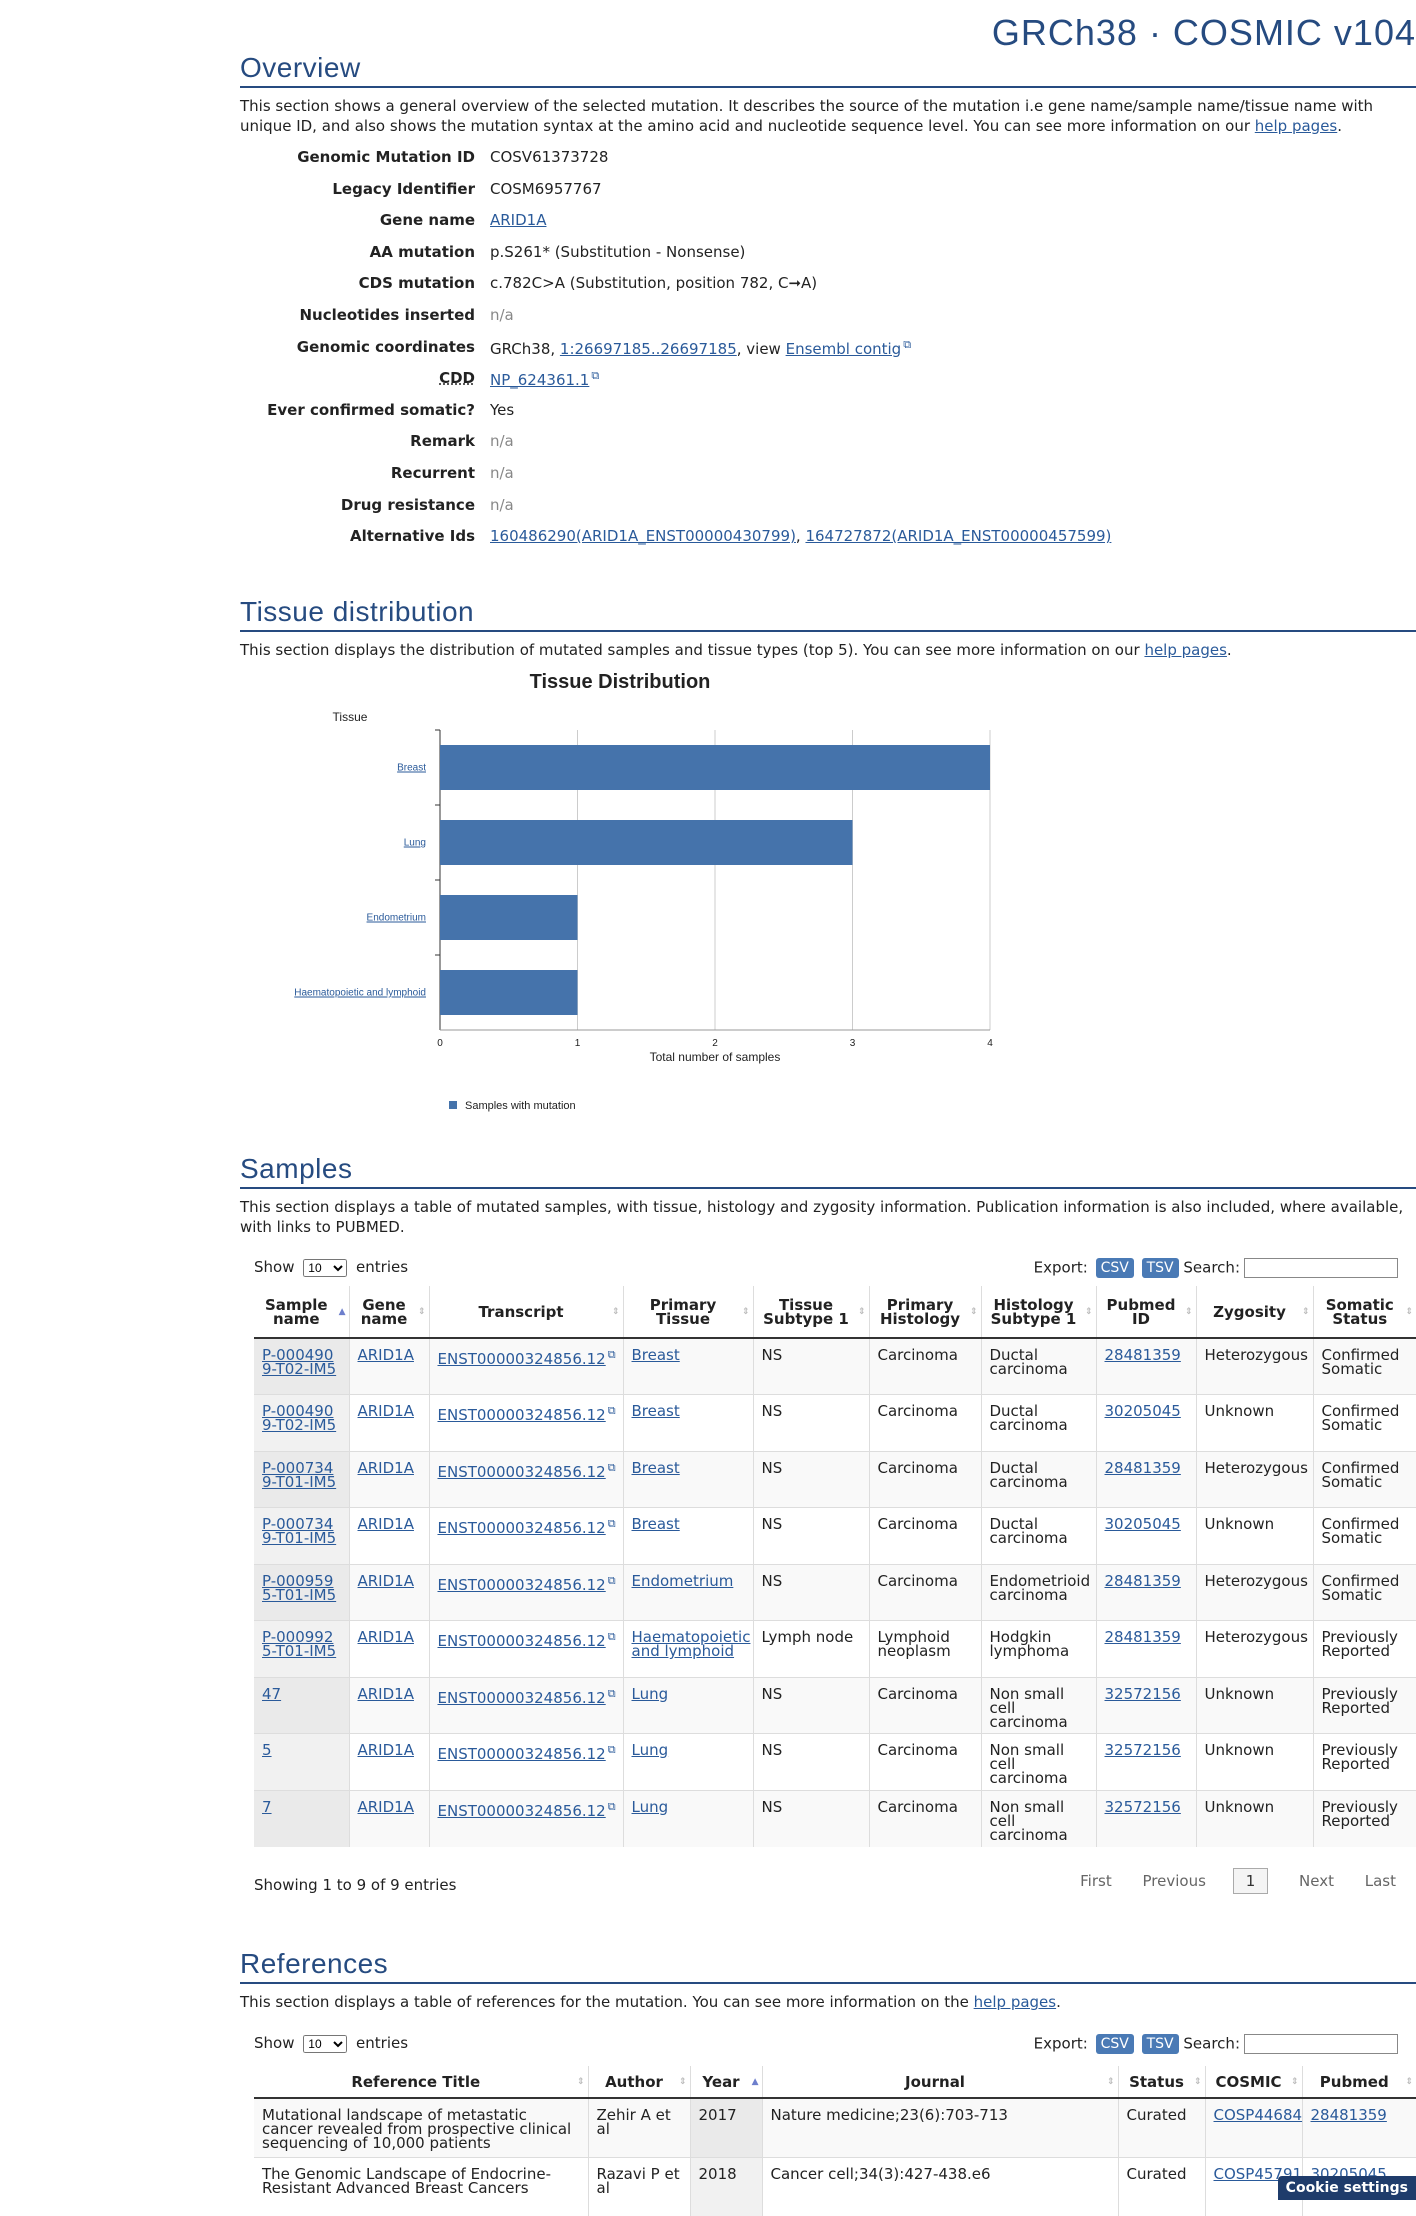 The height and width of the screenshot is (2216, 1416). What do you see at coordinates (525, 1312) in the screenshot?
I see `samples-col-header: Transcript ⇕` at bounding box center [525, 1312].